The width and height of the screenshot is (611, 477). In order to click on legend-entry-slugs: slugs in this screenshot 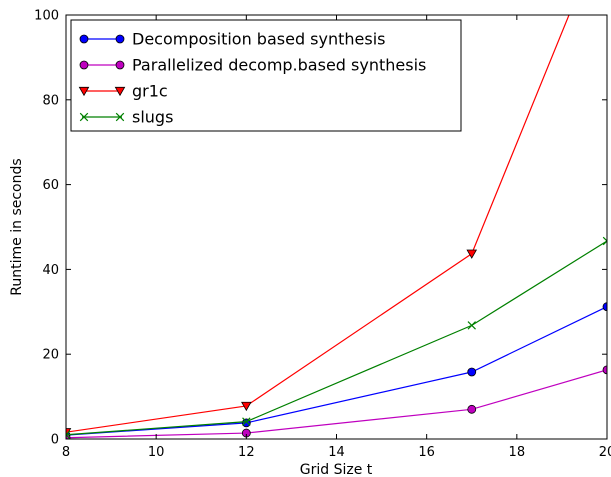, I will do `click(126, 117)`.